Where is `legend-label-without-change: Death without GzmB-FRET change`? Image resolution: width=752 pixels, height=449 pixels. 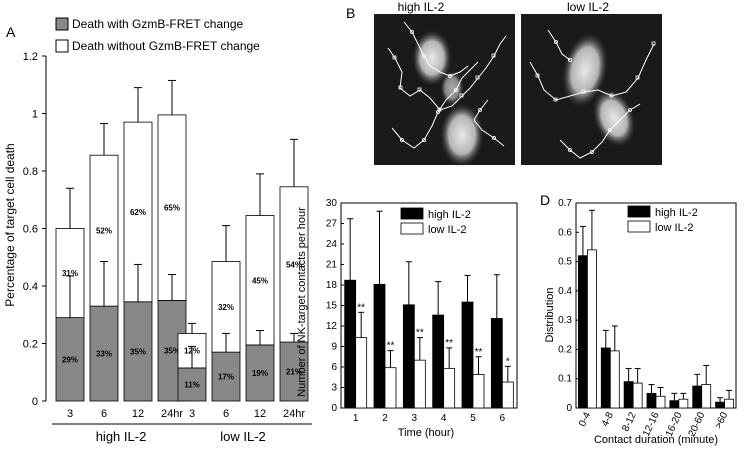
legend-label-without-change: Death without GzmB-FRET change is located at coordinates (166, 46).